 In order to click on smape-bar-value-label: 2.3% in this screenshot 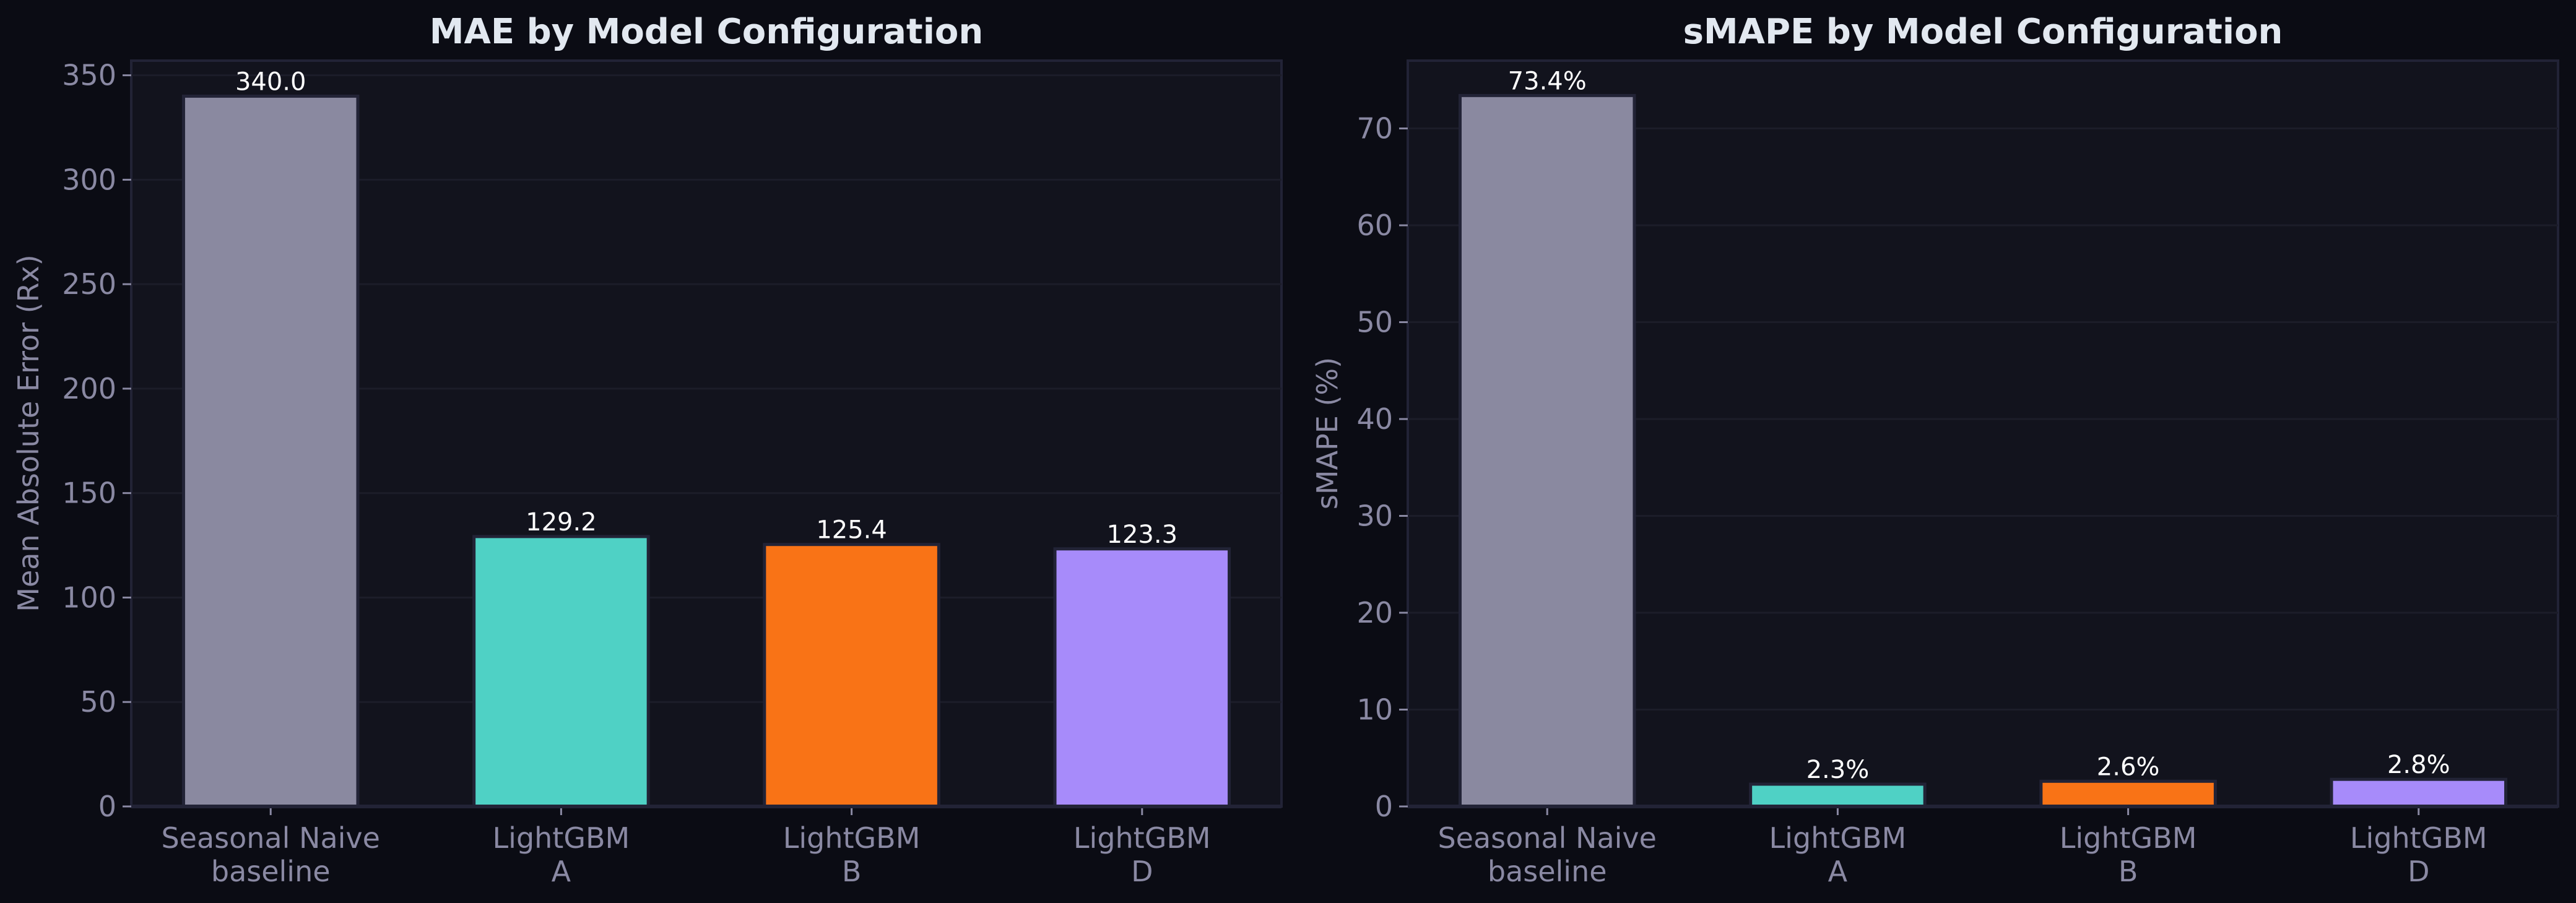, I will do `click(1838, 770)`.